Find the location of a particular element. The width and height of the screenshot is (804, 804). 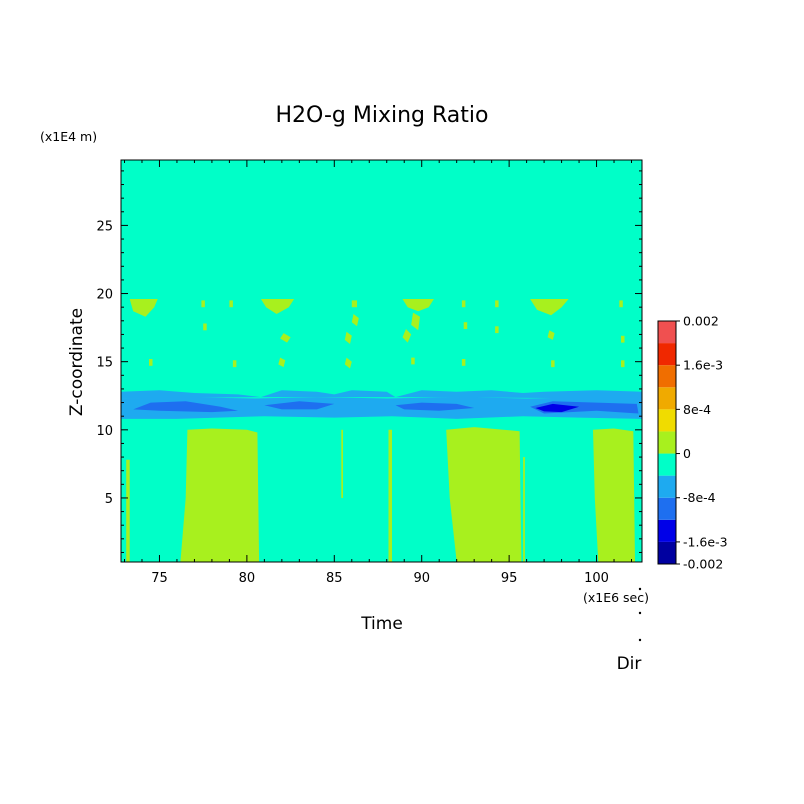

x-tick-label: 90 is located at coordinates (421, 578).